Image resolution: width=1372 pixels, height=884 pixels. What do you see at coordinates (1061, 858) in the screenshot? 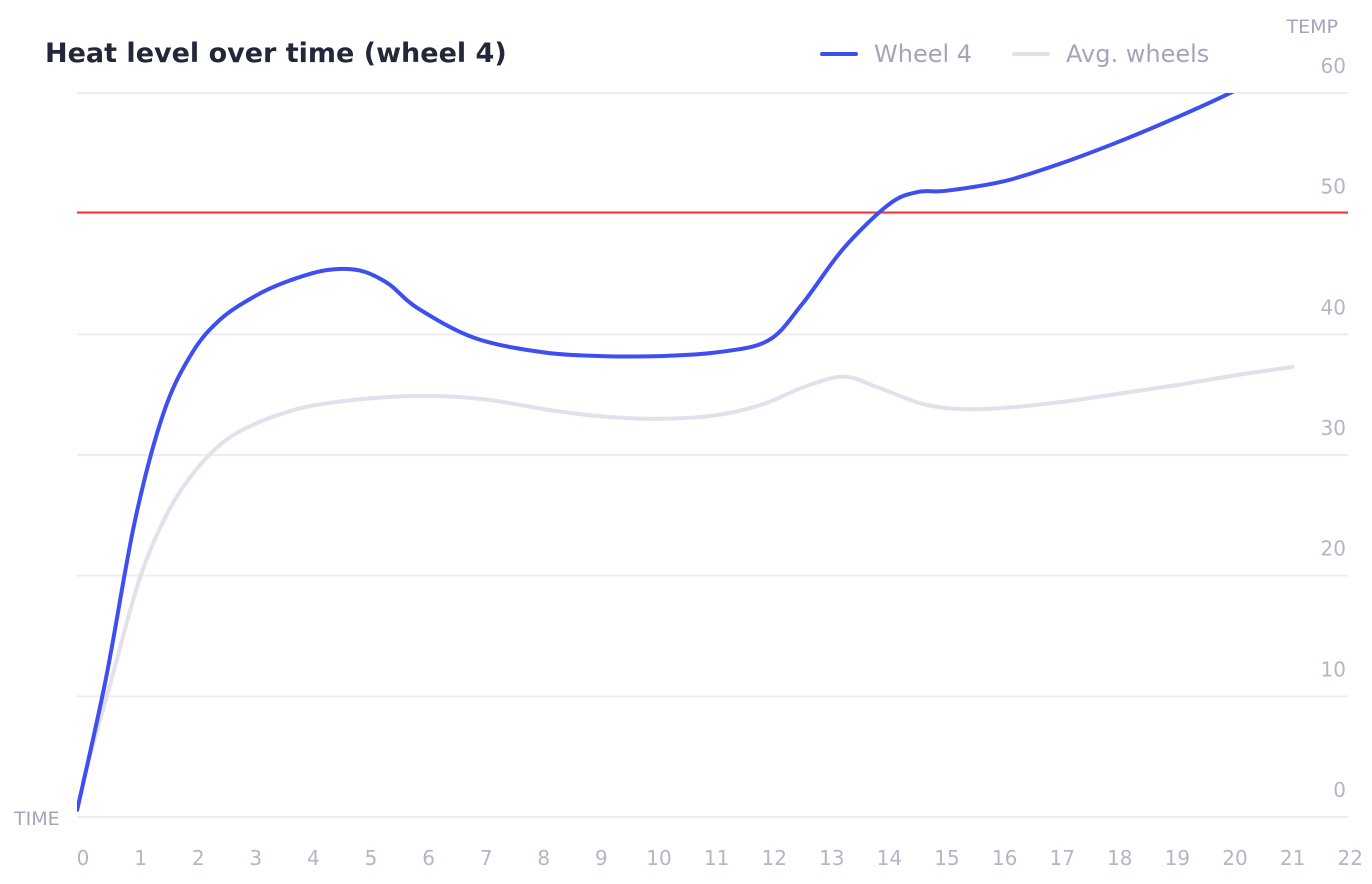
I see `x-tick-label-17: 17` at bounding box center [1061, 858].